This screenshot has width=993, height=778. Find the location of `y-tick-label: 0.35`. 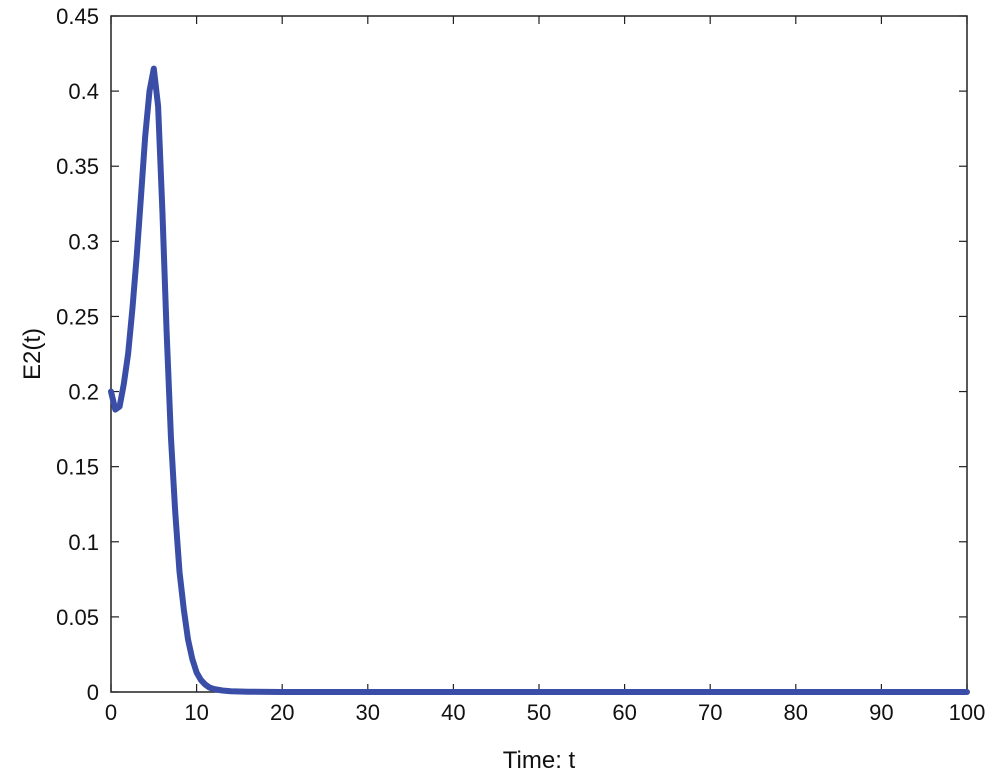

y-tick-label: 0.35 is located at coordinates (77, 166).